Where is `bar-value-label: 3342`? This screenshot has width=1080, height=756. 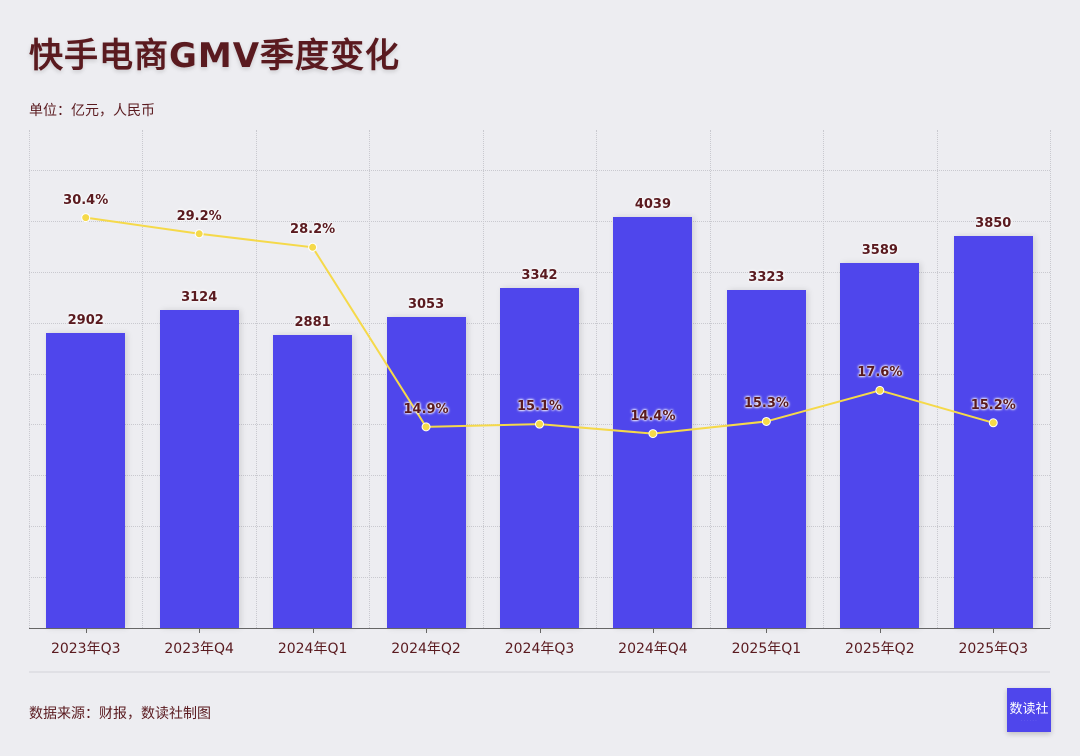
bar-value-label: 3342 is located at coordinates (539, 275).